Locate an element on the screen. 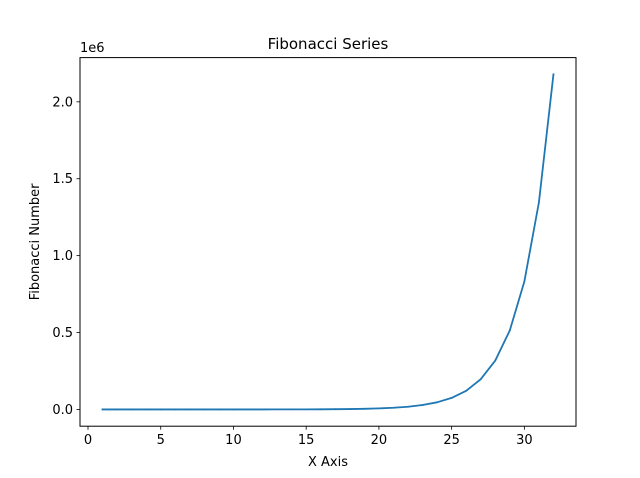 This screenshot has width=640, height=478. x-tick-label: 30 is located at coordinates (524, 440).